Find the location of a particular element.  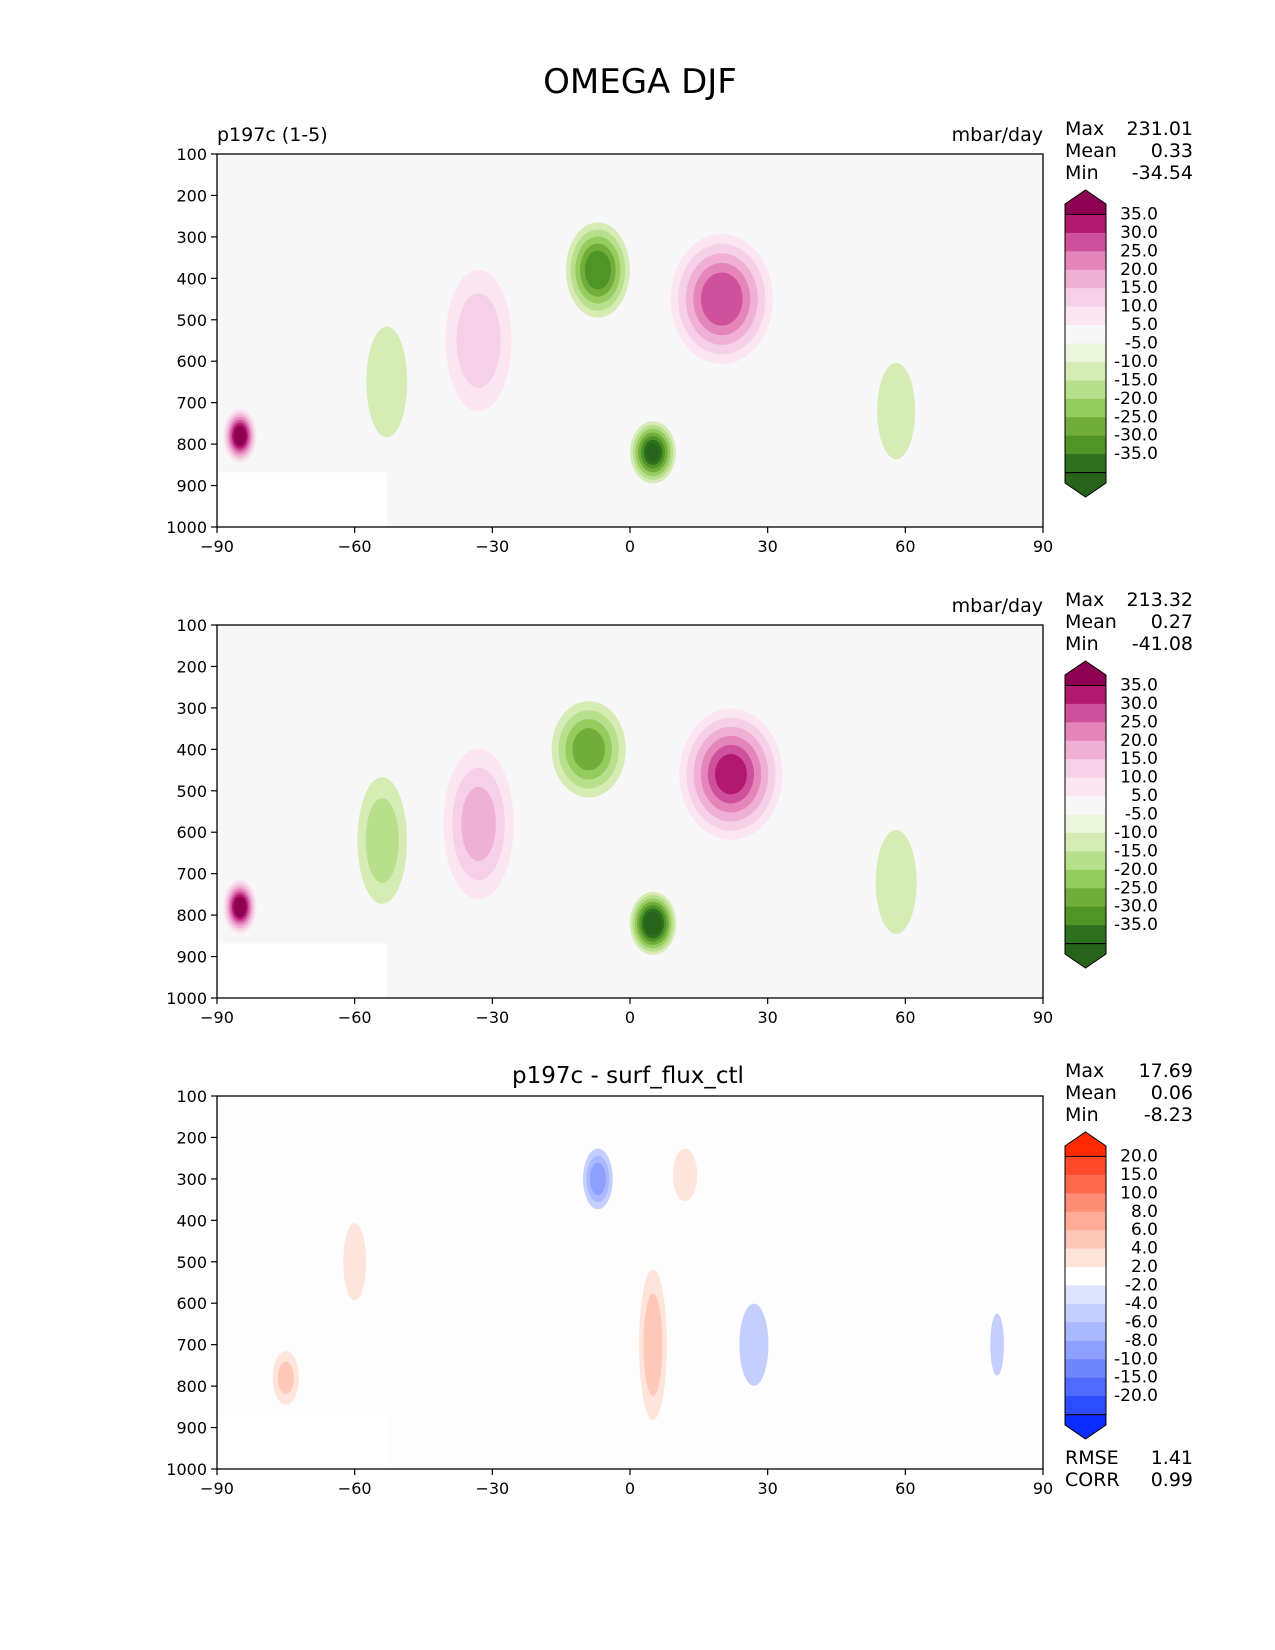

panel-1-contour-field is located at coordinates (630, 340).